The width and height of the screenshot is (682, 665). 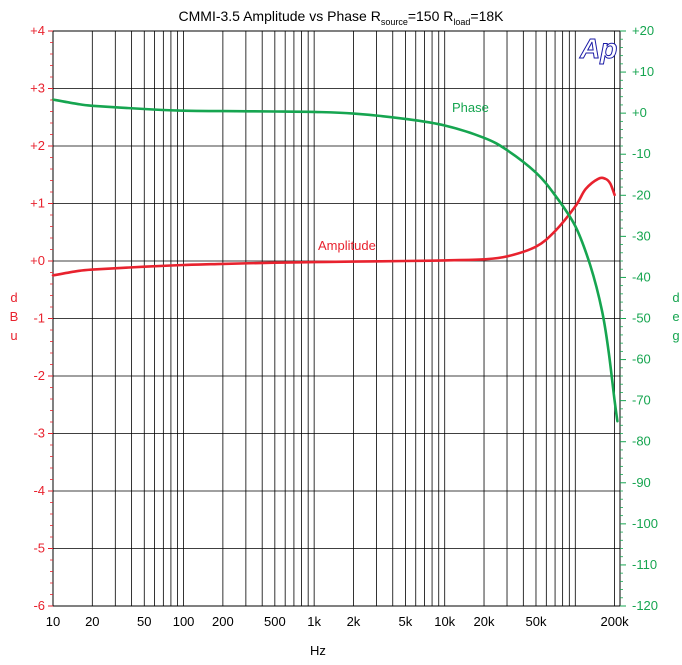 What do you see at coordinates (347, 245) in the screenshot?
I see `amplitude-annotation: Amplitude` at bounding box center [347, 245].